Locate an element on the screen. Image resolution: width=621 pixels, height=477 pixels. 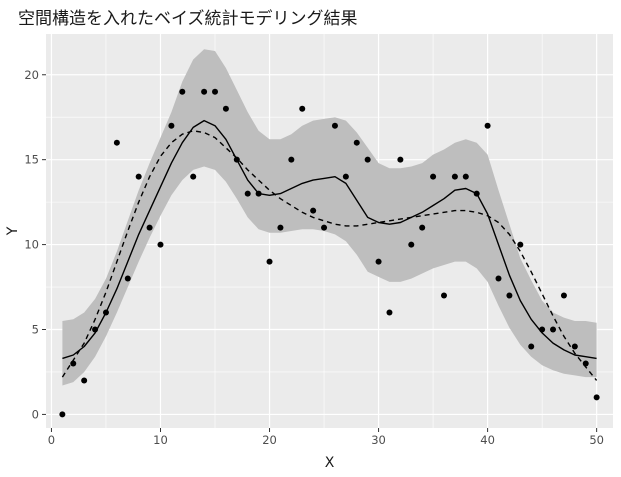
x-tick-label: 30 is located at coordinates (378, 440).